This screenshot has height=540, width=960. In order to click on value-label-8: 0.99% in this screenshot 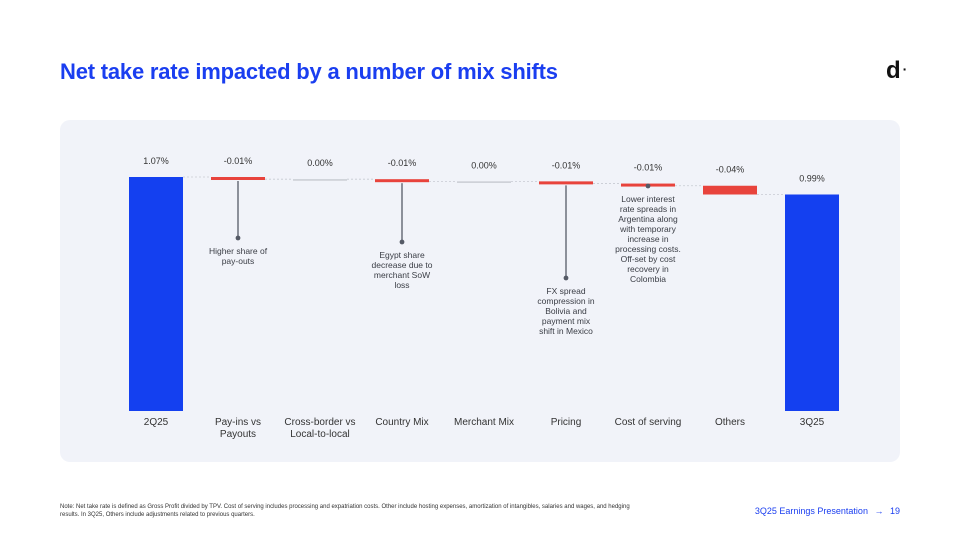, I will do `click(812, 178)`.